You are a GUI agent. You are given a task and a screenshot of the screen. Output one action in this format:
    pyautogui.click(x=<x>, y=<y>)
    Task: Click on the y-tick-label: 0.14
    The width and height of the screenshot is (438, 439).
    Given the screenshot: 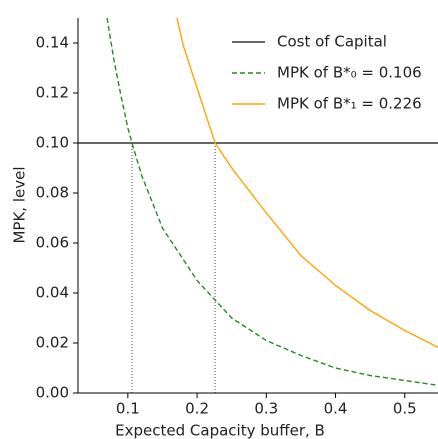 What is the action you would take?
    pyautogui.click(x=52, y=43)
    